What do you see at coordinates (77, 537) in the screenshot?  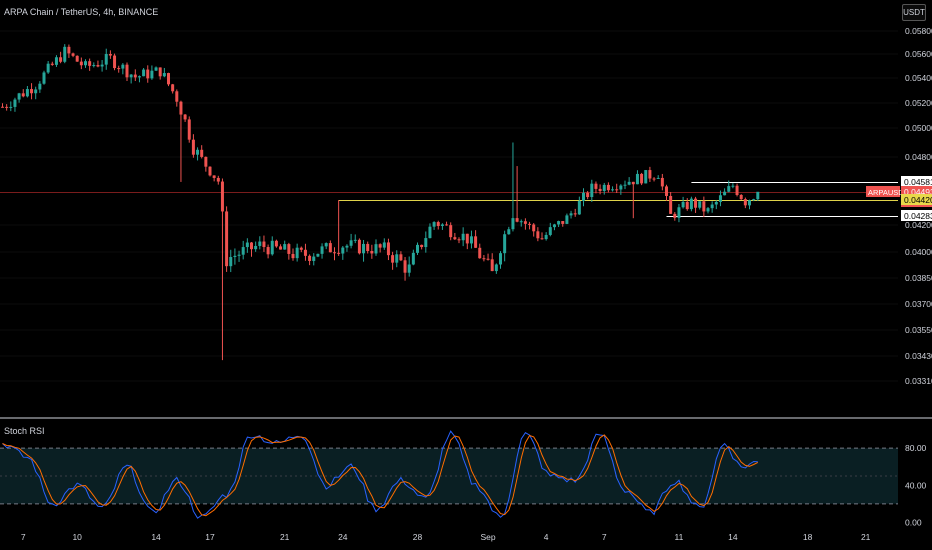 I see `time-tick-label: 10` at bounding box center [77, 537].